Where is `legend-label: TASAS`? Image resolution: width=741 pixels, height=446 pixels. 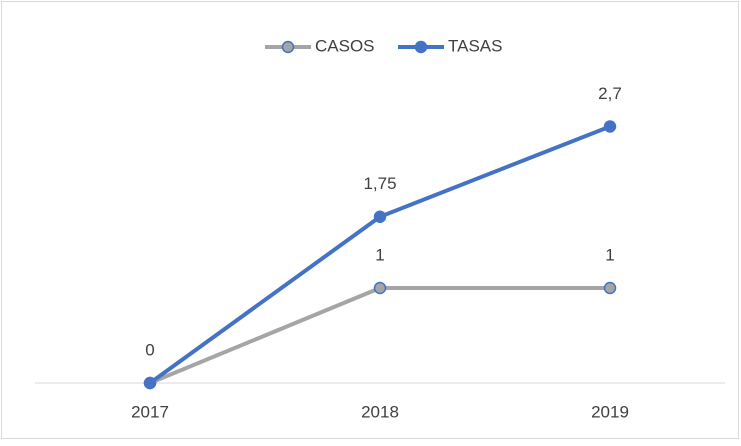 legend-label: TASAS is located at coordinates (475, 45).